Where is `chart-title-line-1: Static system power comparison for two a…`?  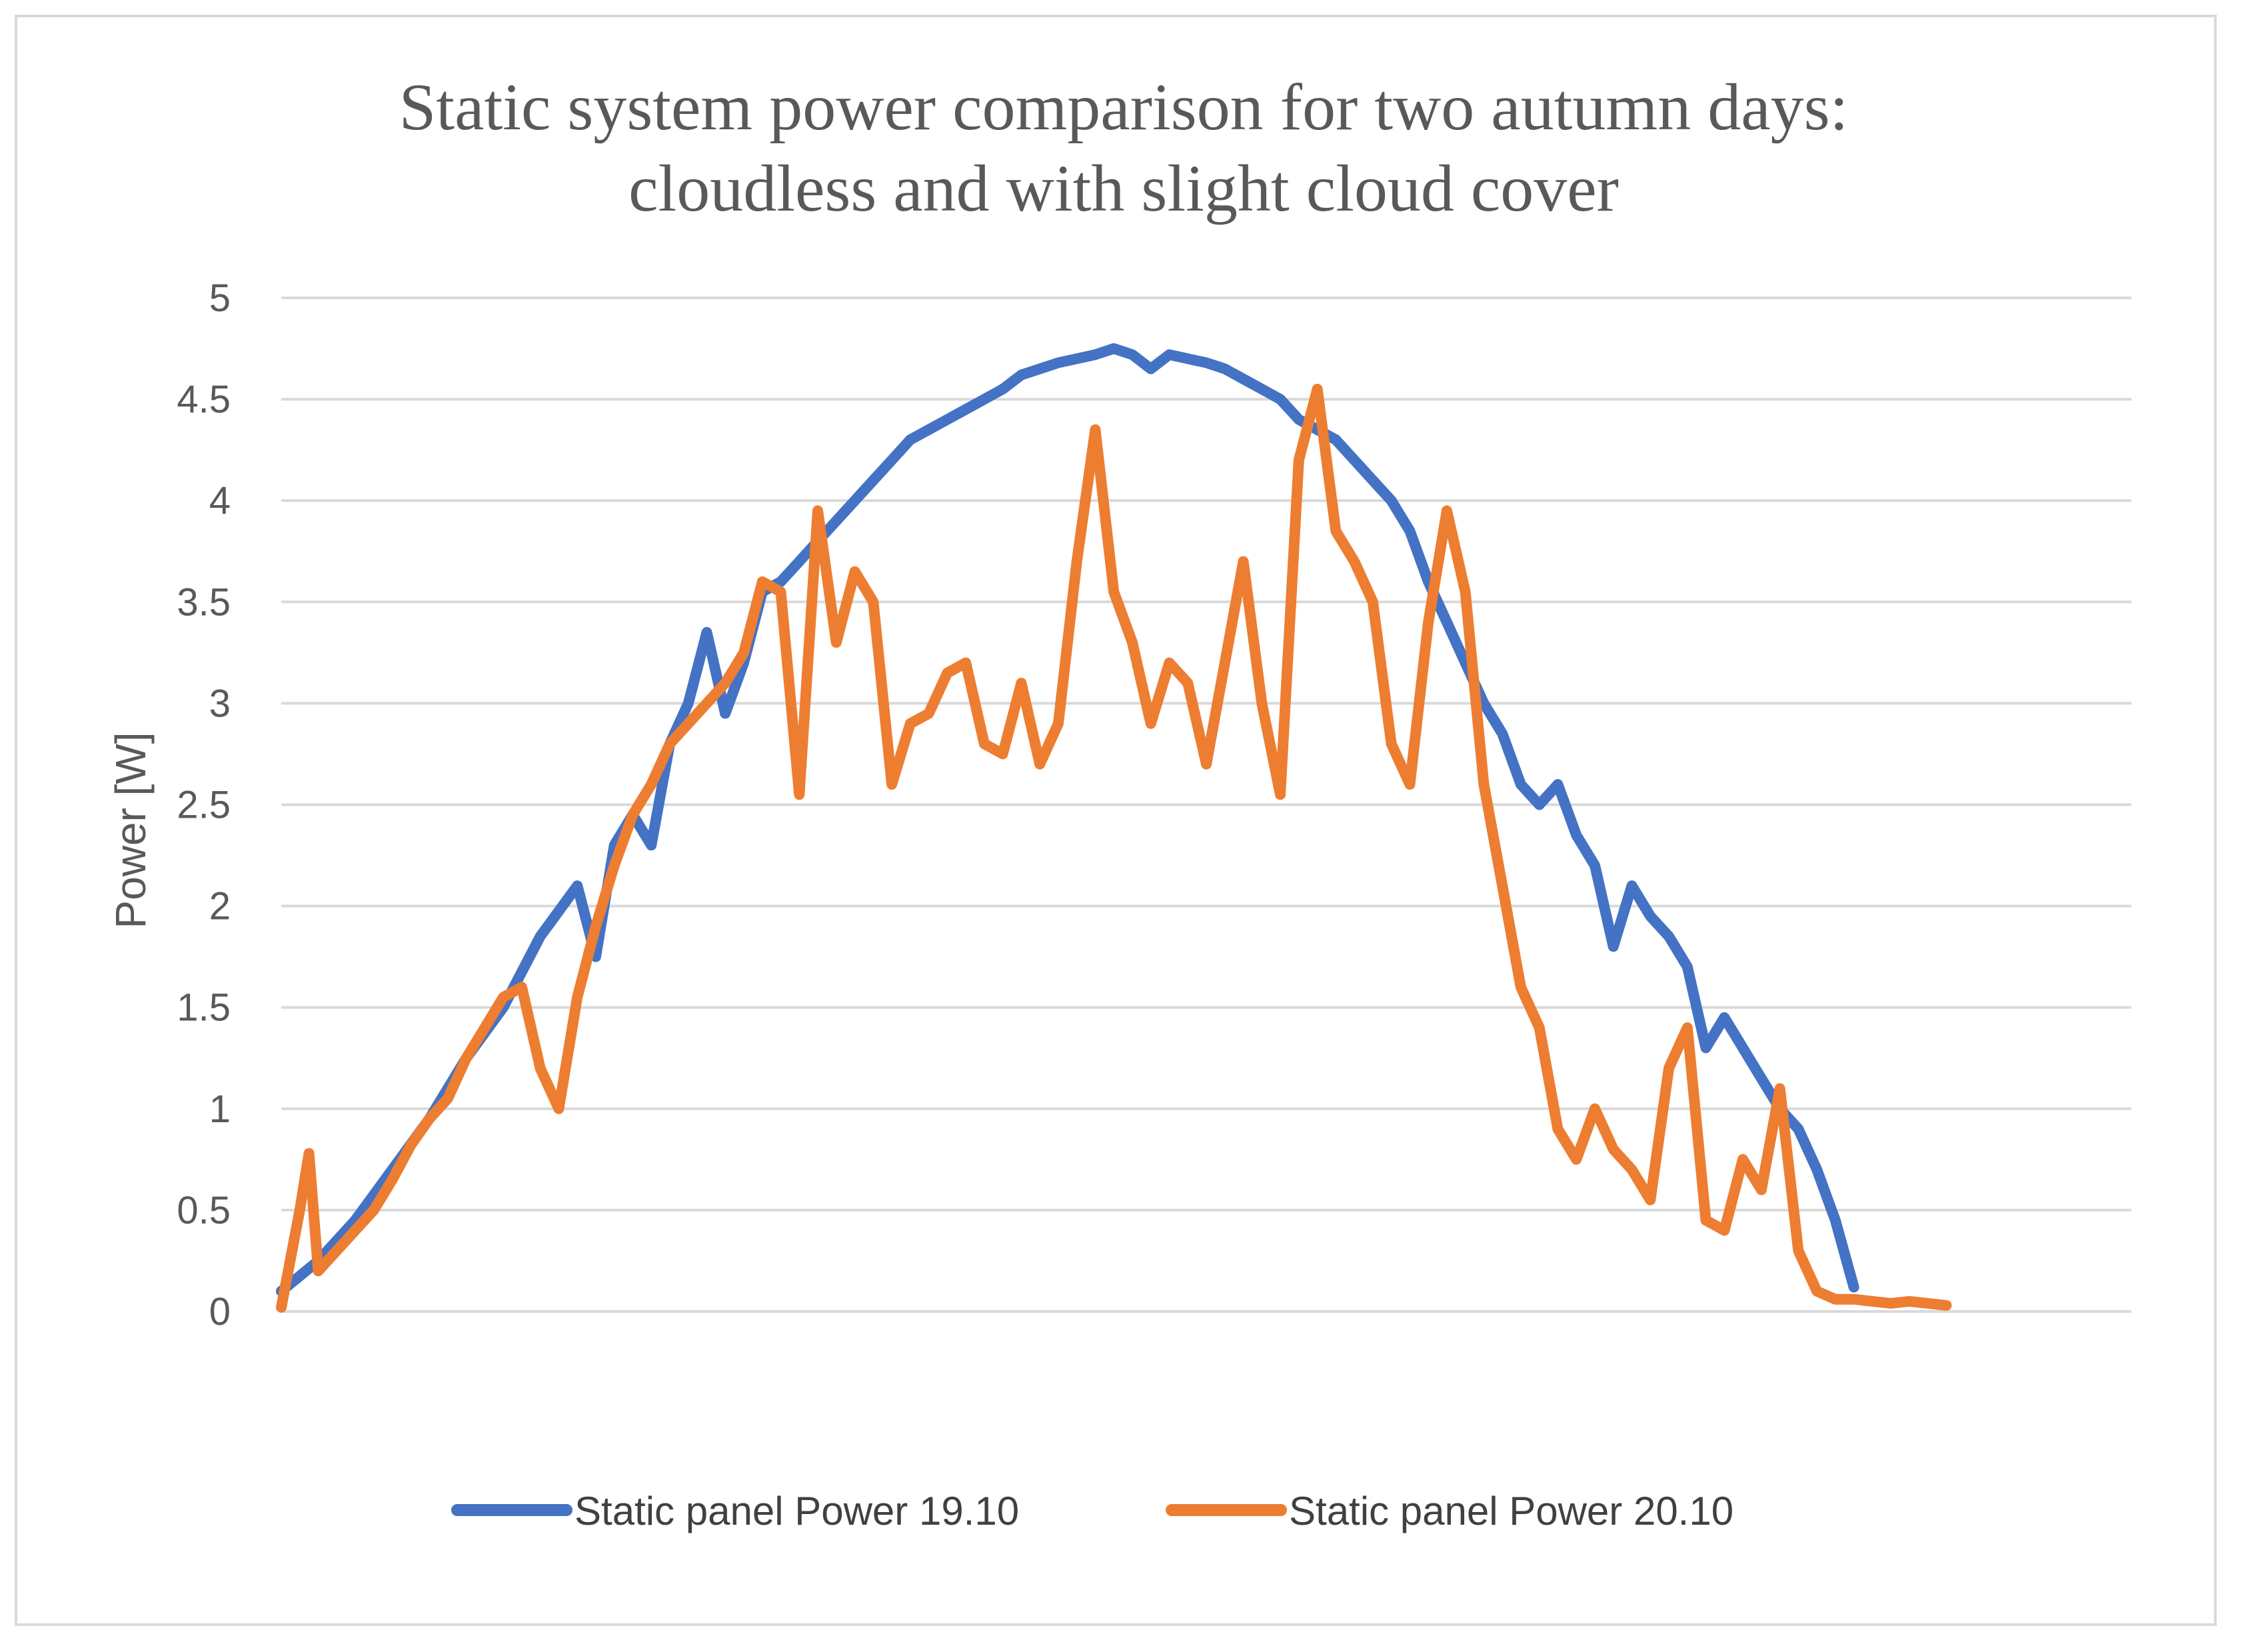 chart-title-line-1: Static system power comparison for two a… is located at coordinates (1124, 107).